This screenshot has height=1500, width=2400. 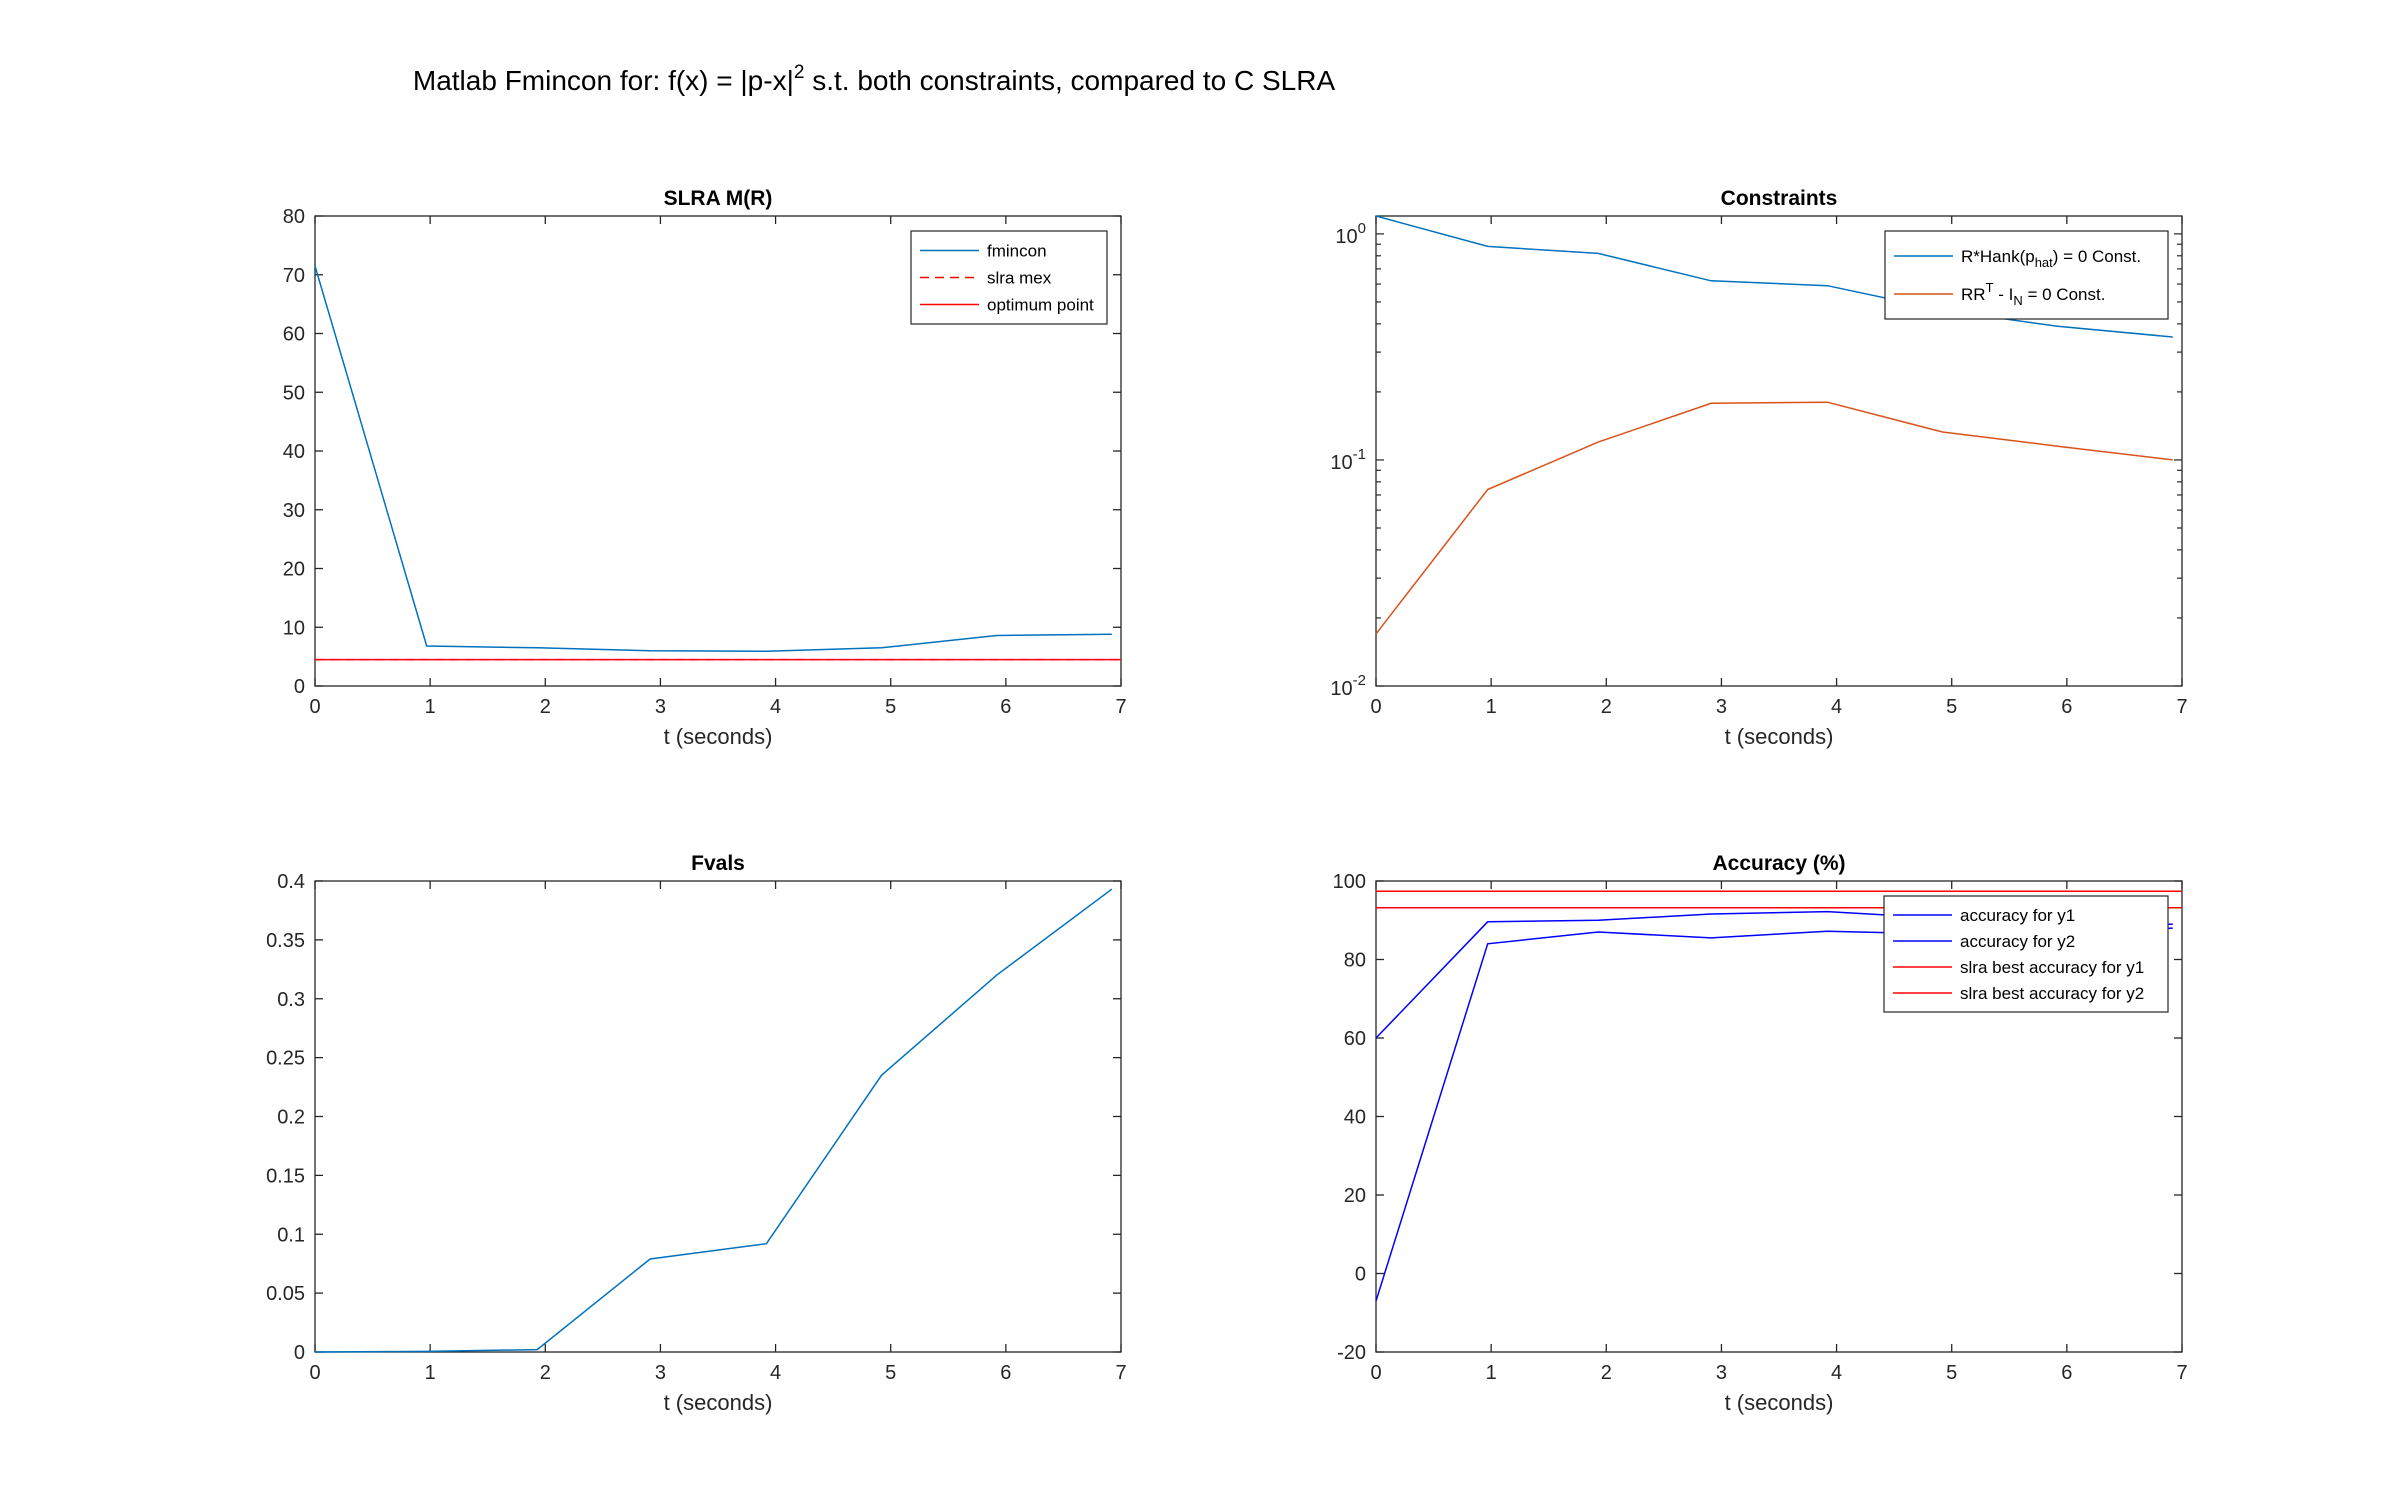 What do you see at coordinates (2052, 967) in the screenshot?
I see `legend-label: slra best accuracy for y1` at bounding box center [2052, 967].